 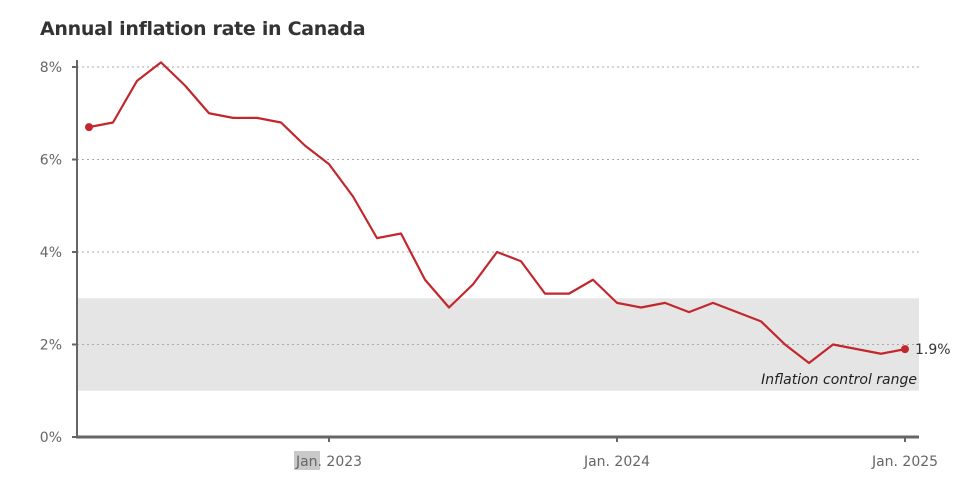 I want to click on y-tick-label: 2%, so click(x=51, y=346).